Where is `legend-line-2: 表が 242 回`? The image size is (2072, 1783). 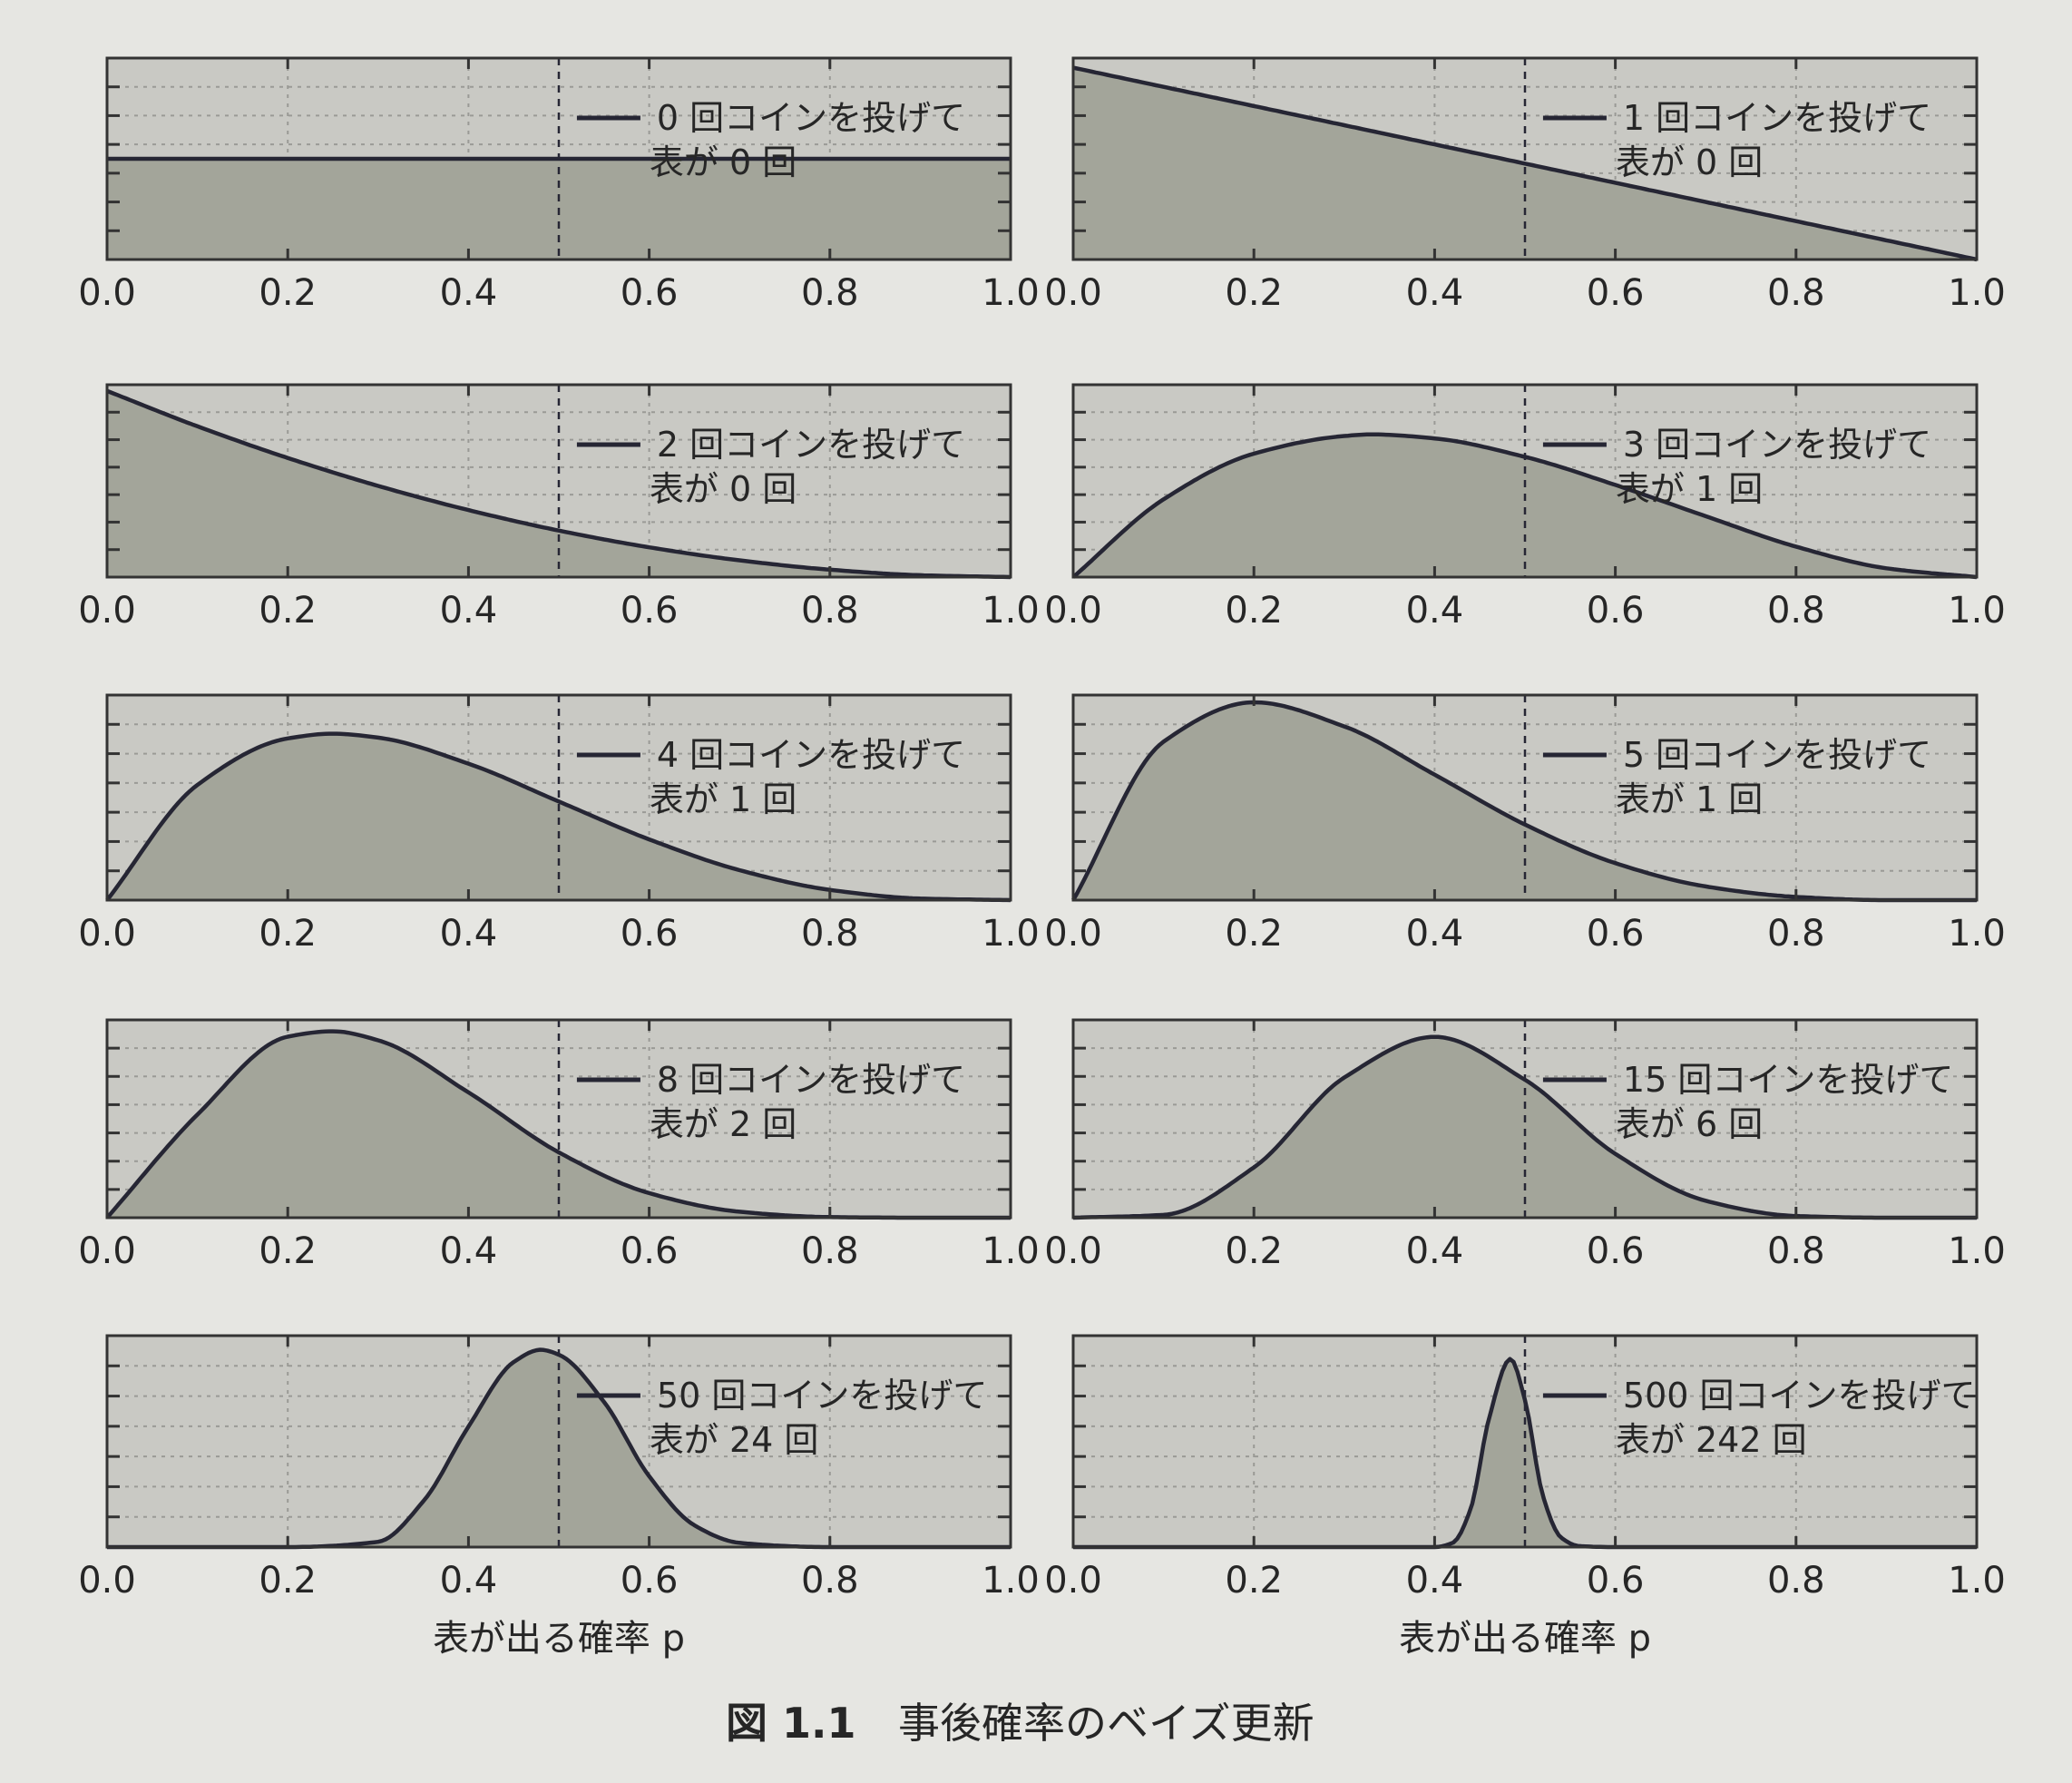
legend-line-2: 表が 242 回 is located at coordinates (1711, 1440).